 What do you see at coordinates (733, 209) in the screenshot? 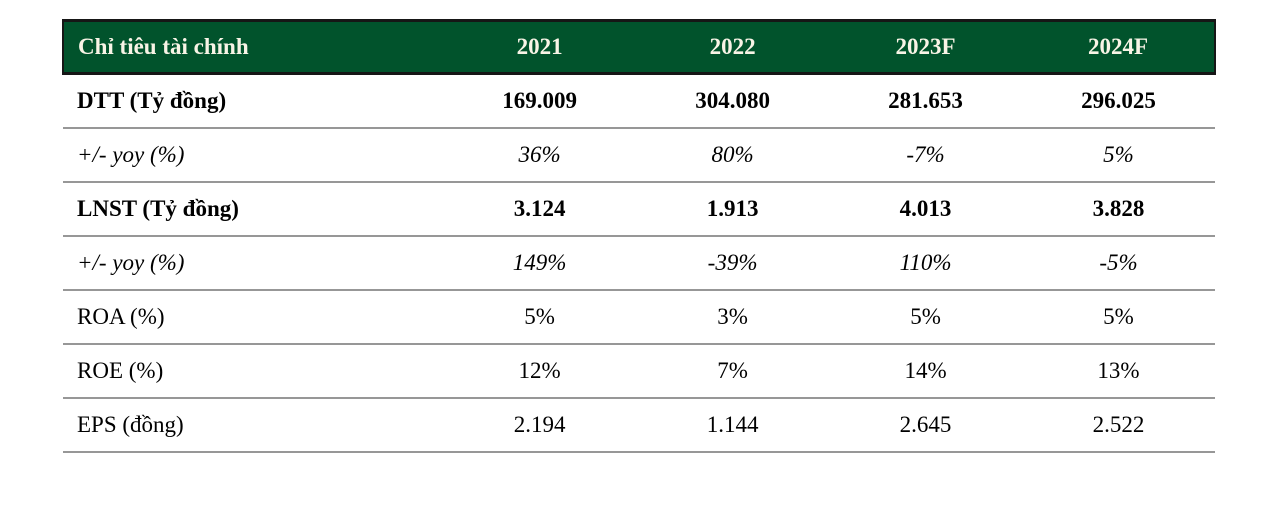
I see `cell-value: 1.913` at bounding box center [733, 209].